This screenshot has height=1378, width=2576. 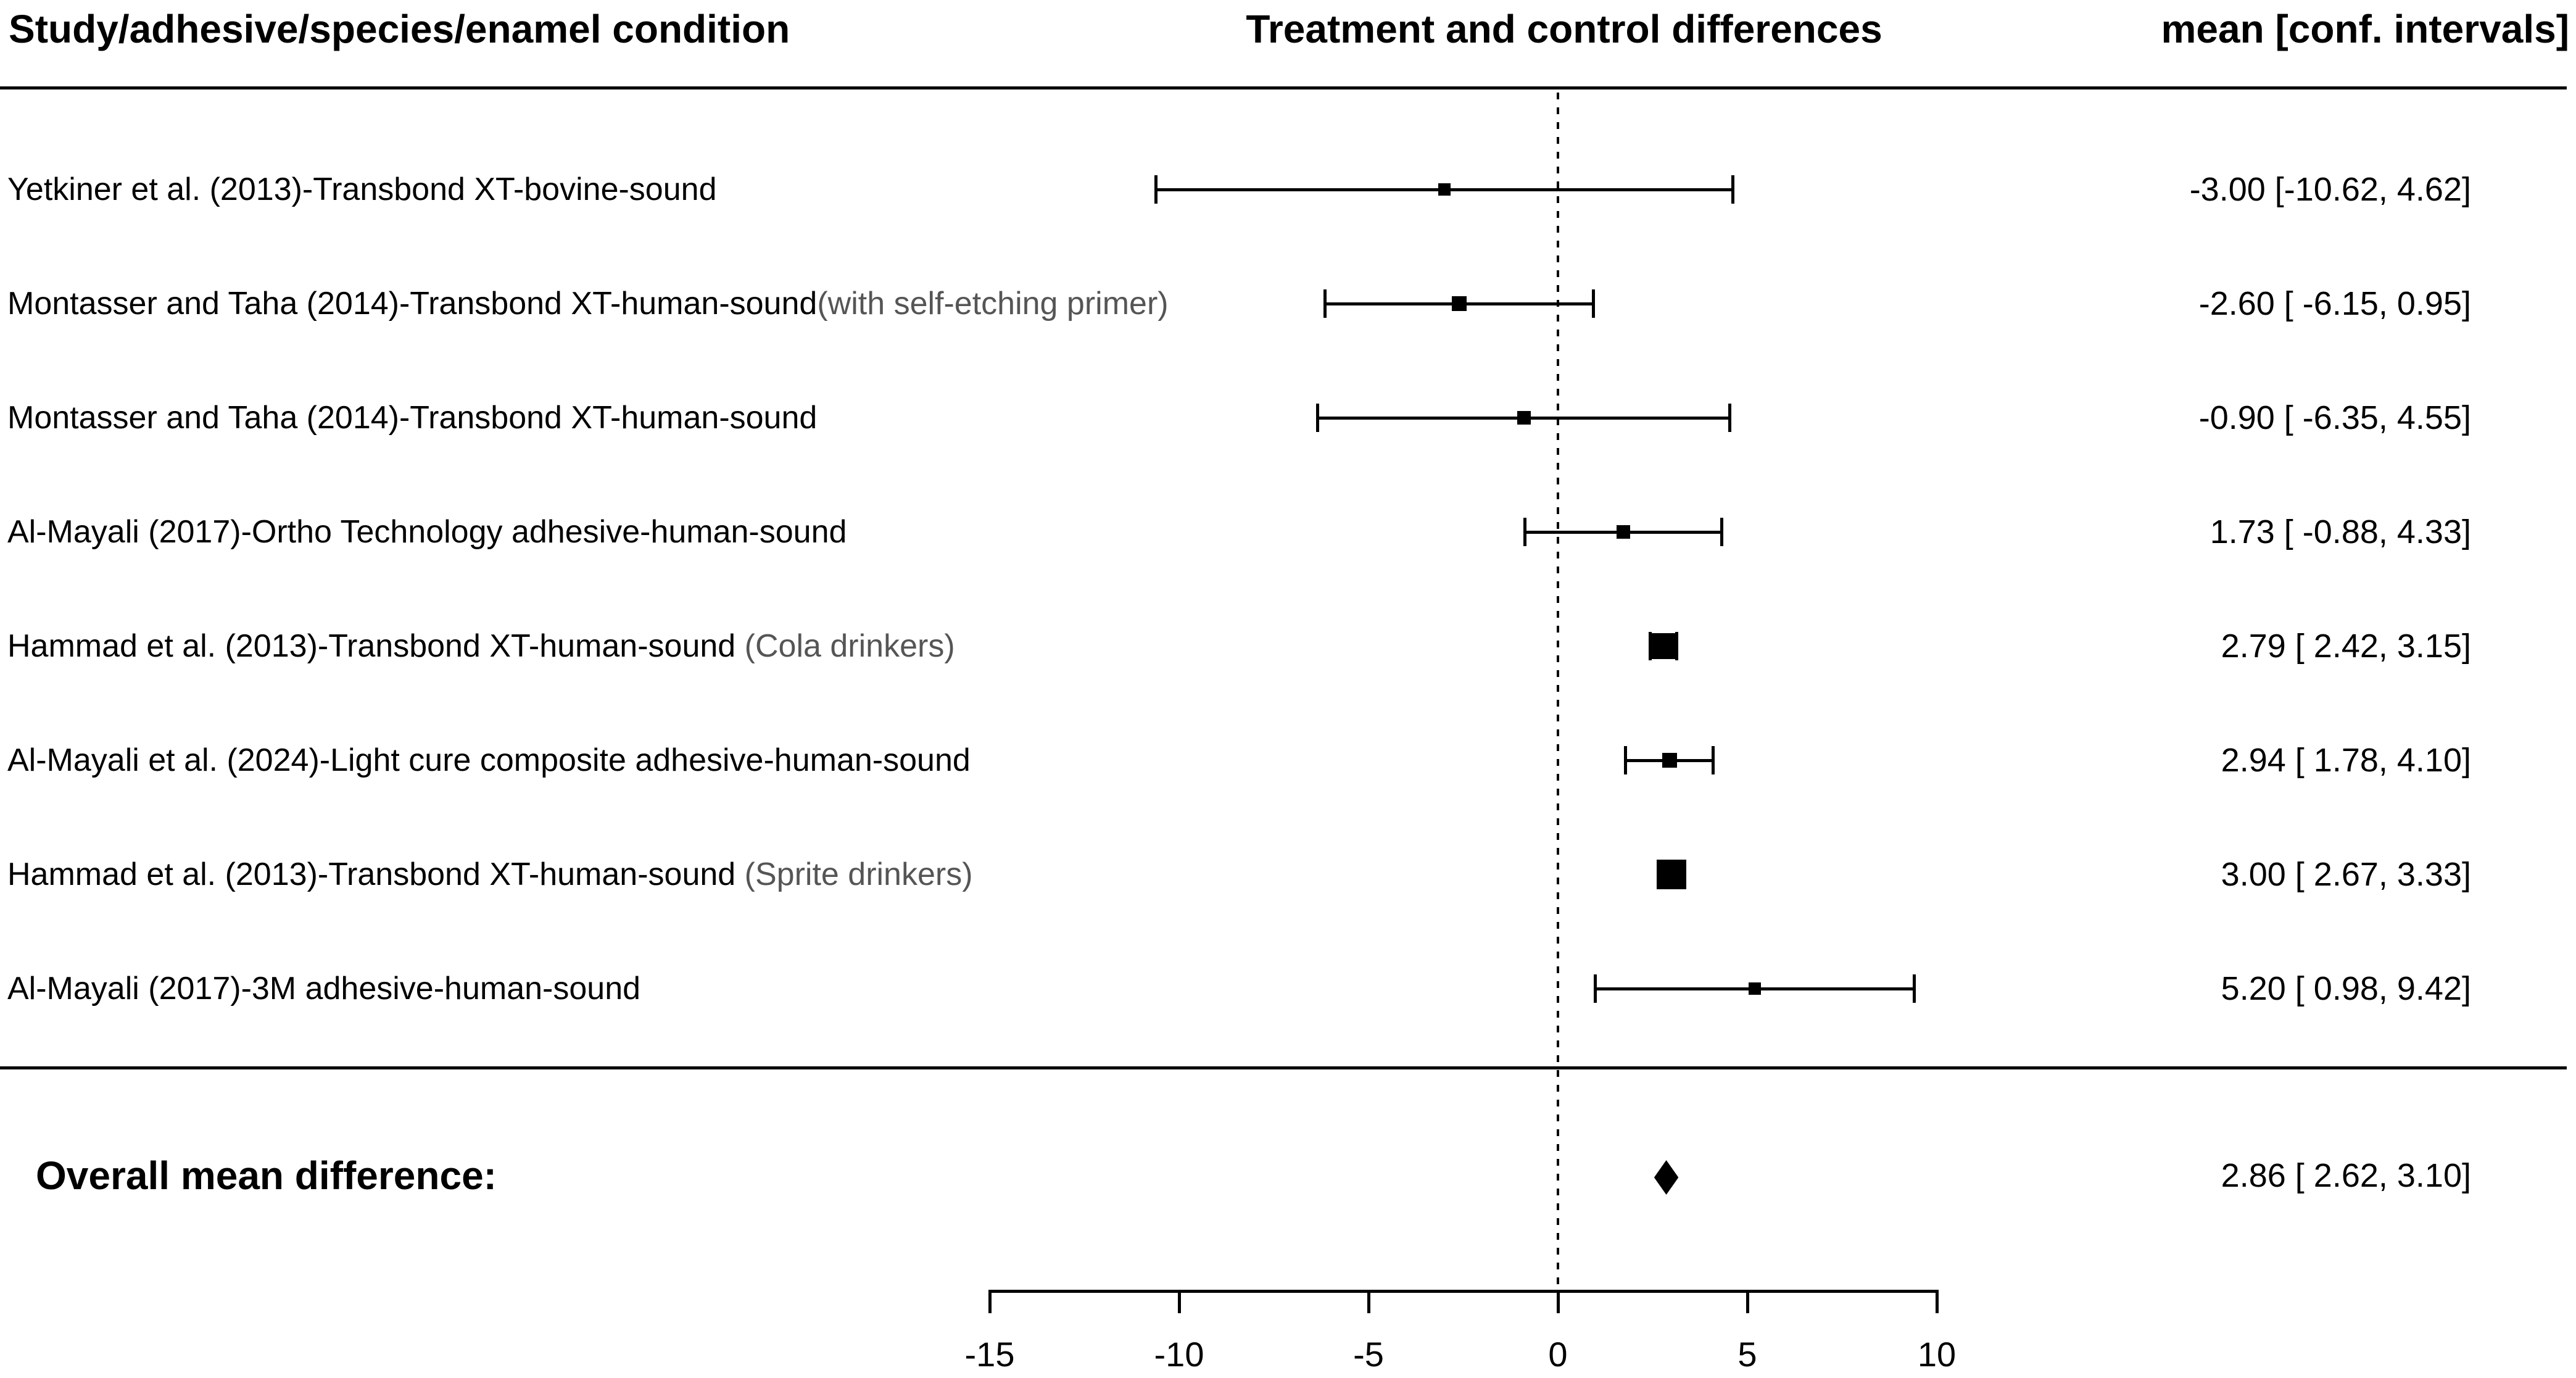 What do you see at coordinates (1564, 29) in the screenshot?
I see `column-header-plot: Treatment and control differences` at bounding box center [1564, 29].